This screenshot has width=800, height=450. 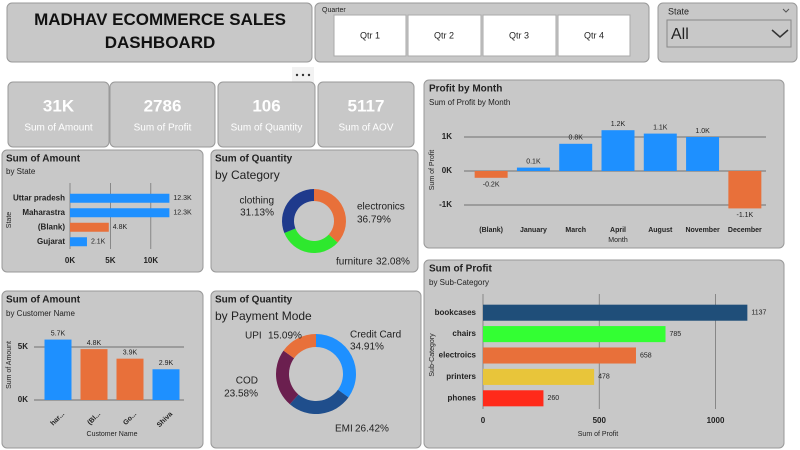 I want to click on slice-name: electronics, so click(x=381, y=207).